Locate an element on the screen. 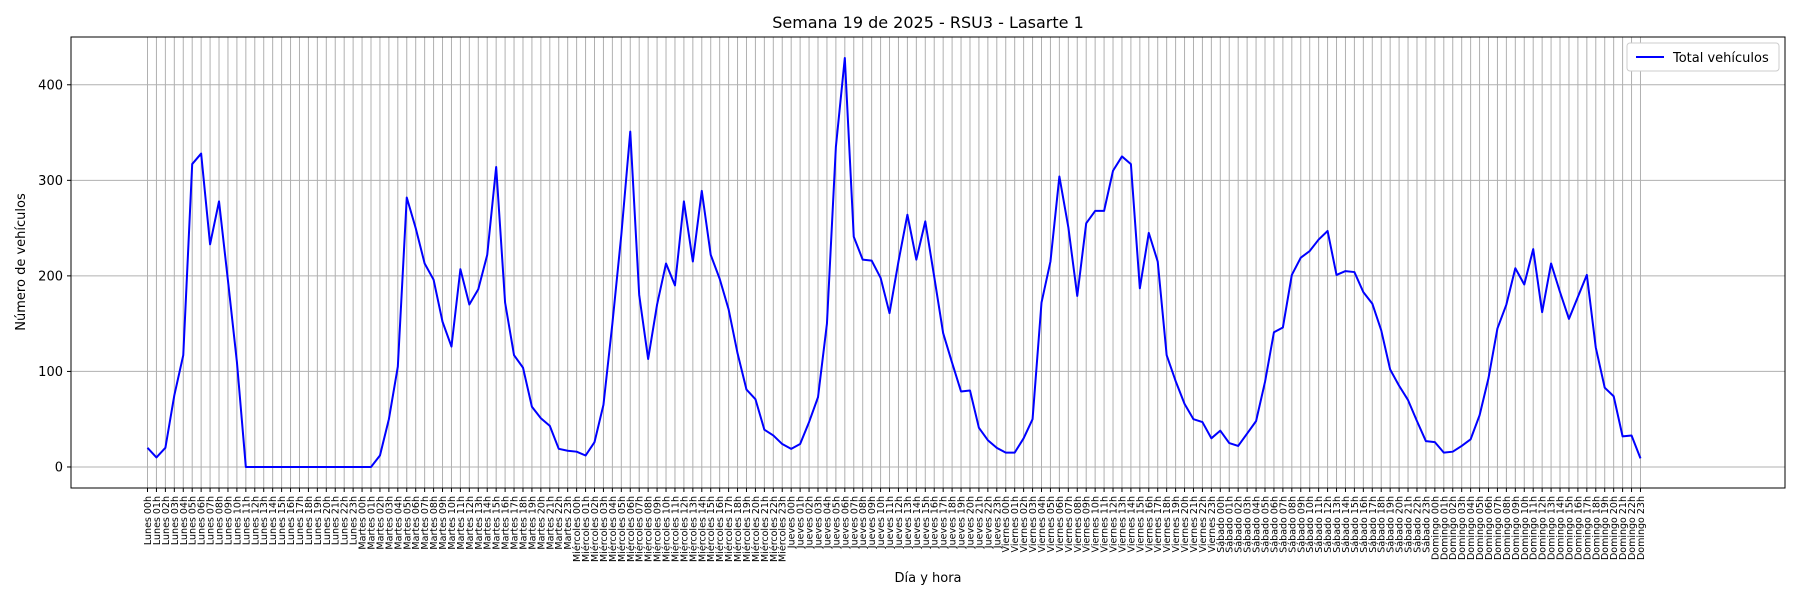 This screenshot has width=1800, height=600. x-tick-label: Sábado 11h is located at coordinates (1319, 524).